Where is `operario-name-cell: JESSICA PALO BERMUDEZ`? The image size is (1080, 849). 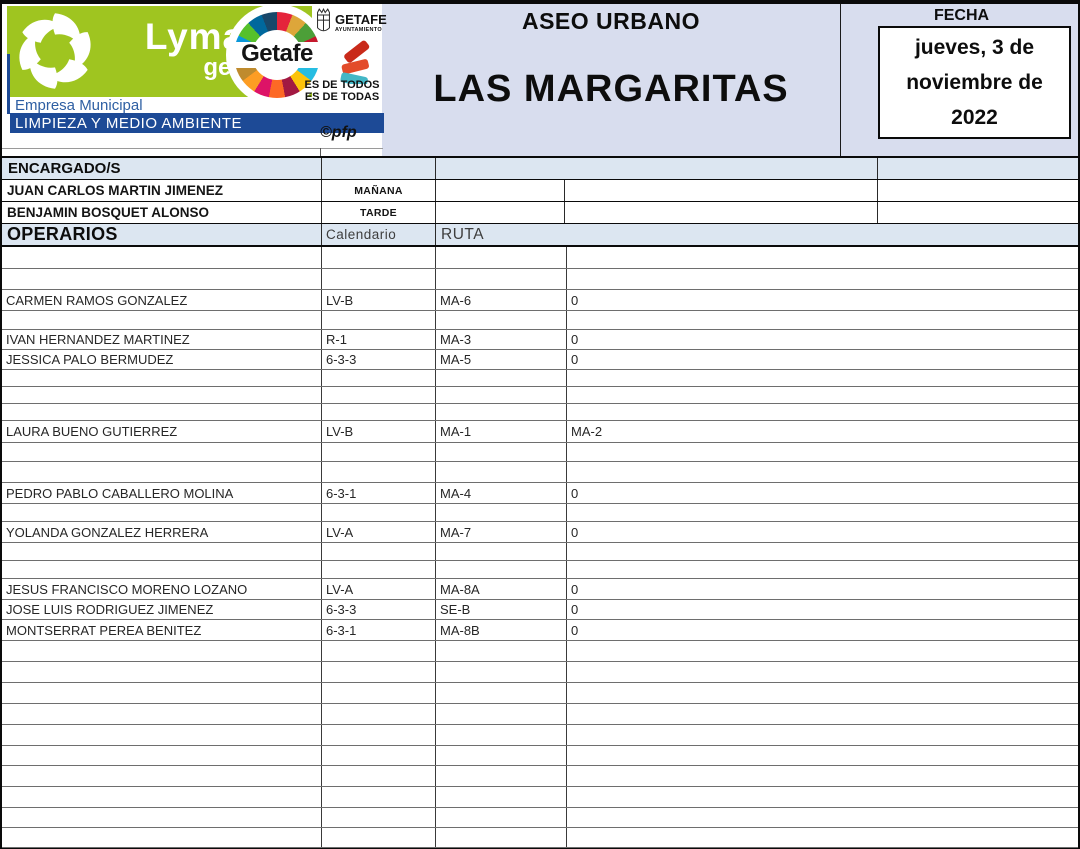
operario-name-cell: JESSICA PALO BERMUDEZ is located at coordinates (162, 359).